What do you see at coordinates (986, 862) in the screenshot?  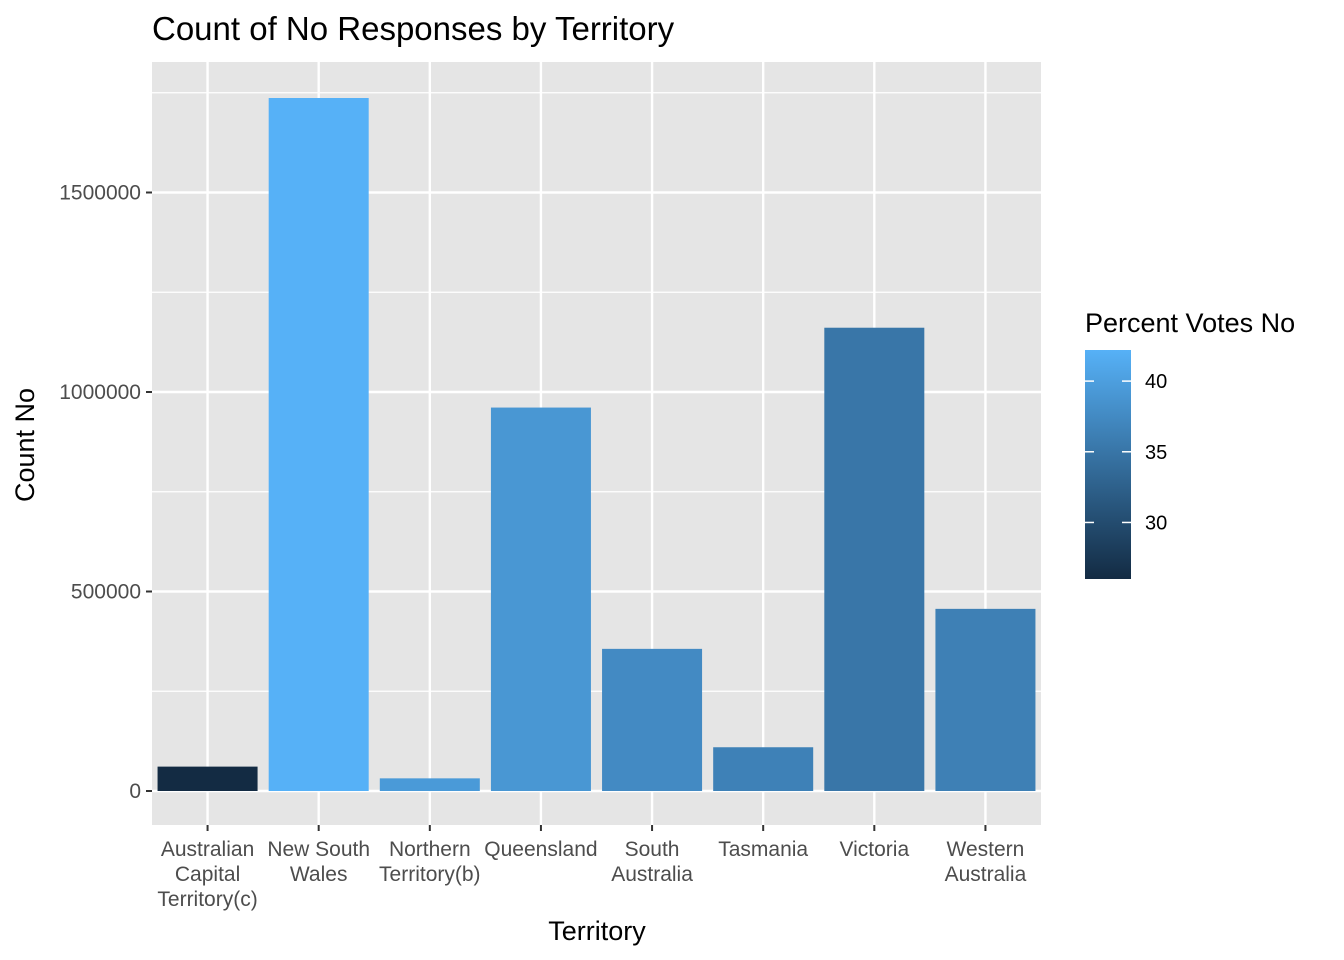 I see `x-tick-label: Western Australia` at bounding box center [986, 862].